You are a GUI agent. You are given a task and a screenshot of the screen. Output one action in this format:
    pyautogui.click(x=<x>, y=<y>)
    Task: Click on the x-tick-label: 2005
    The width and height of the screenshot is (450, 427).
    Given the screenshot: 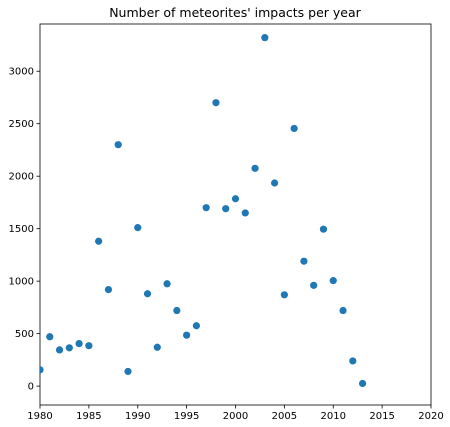 What is the action you would take?
    pyautogui.click(x=284, y=416)
    